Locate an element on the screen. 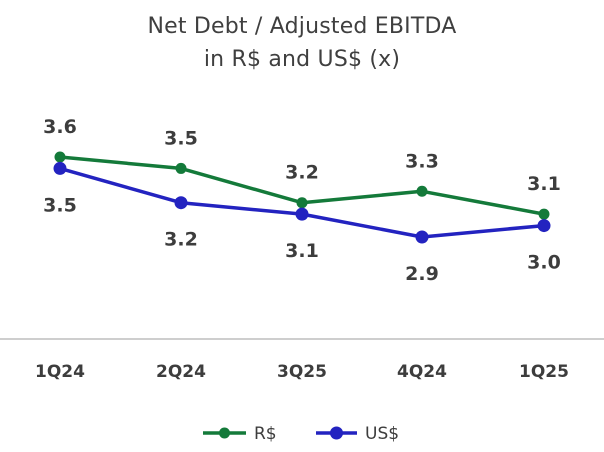 The width and height of the screenshot is (604, 452). data-label-r-2q24: 3.5 is located at coordinates (181, 138).